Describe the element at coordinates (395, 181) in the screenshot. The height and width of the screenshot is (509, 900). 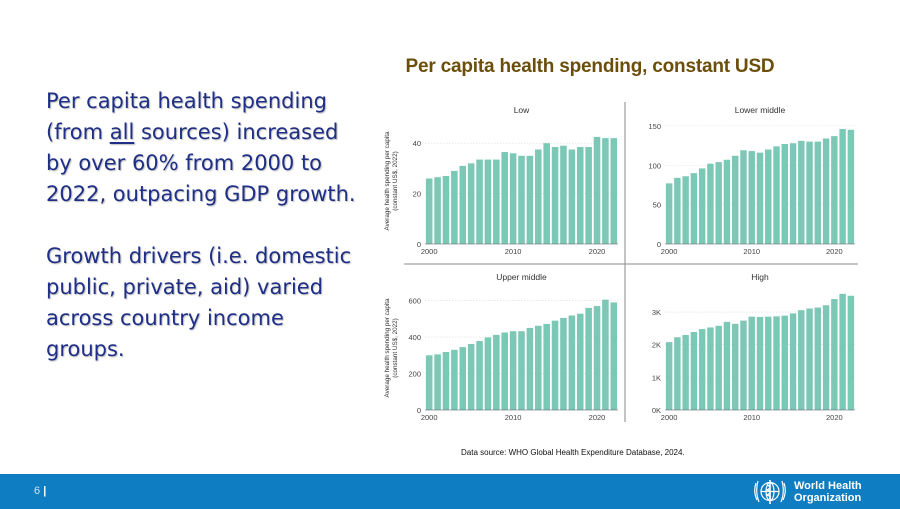
I see `y-axis-label-units: (constant US$, 2022)` at that location.